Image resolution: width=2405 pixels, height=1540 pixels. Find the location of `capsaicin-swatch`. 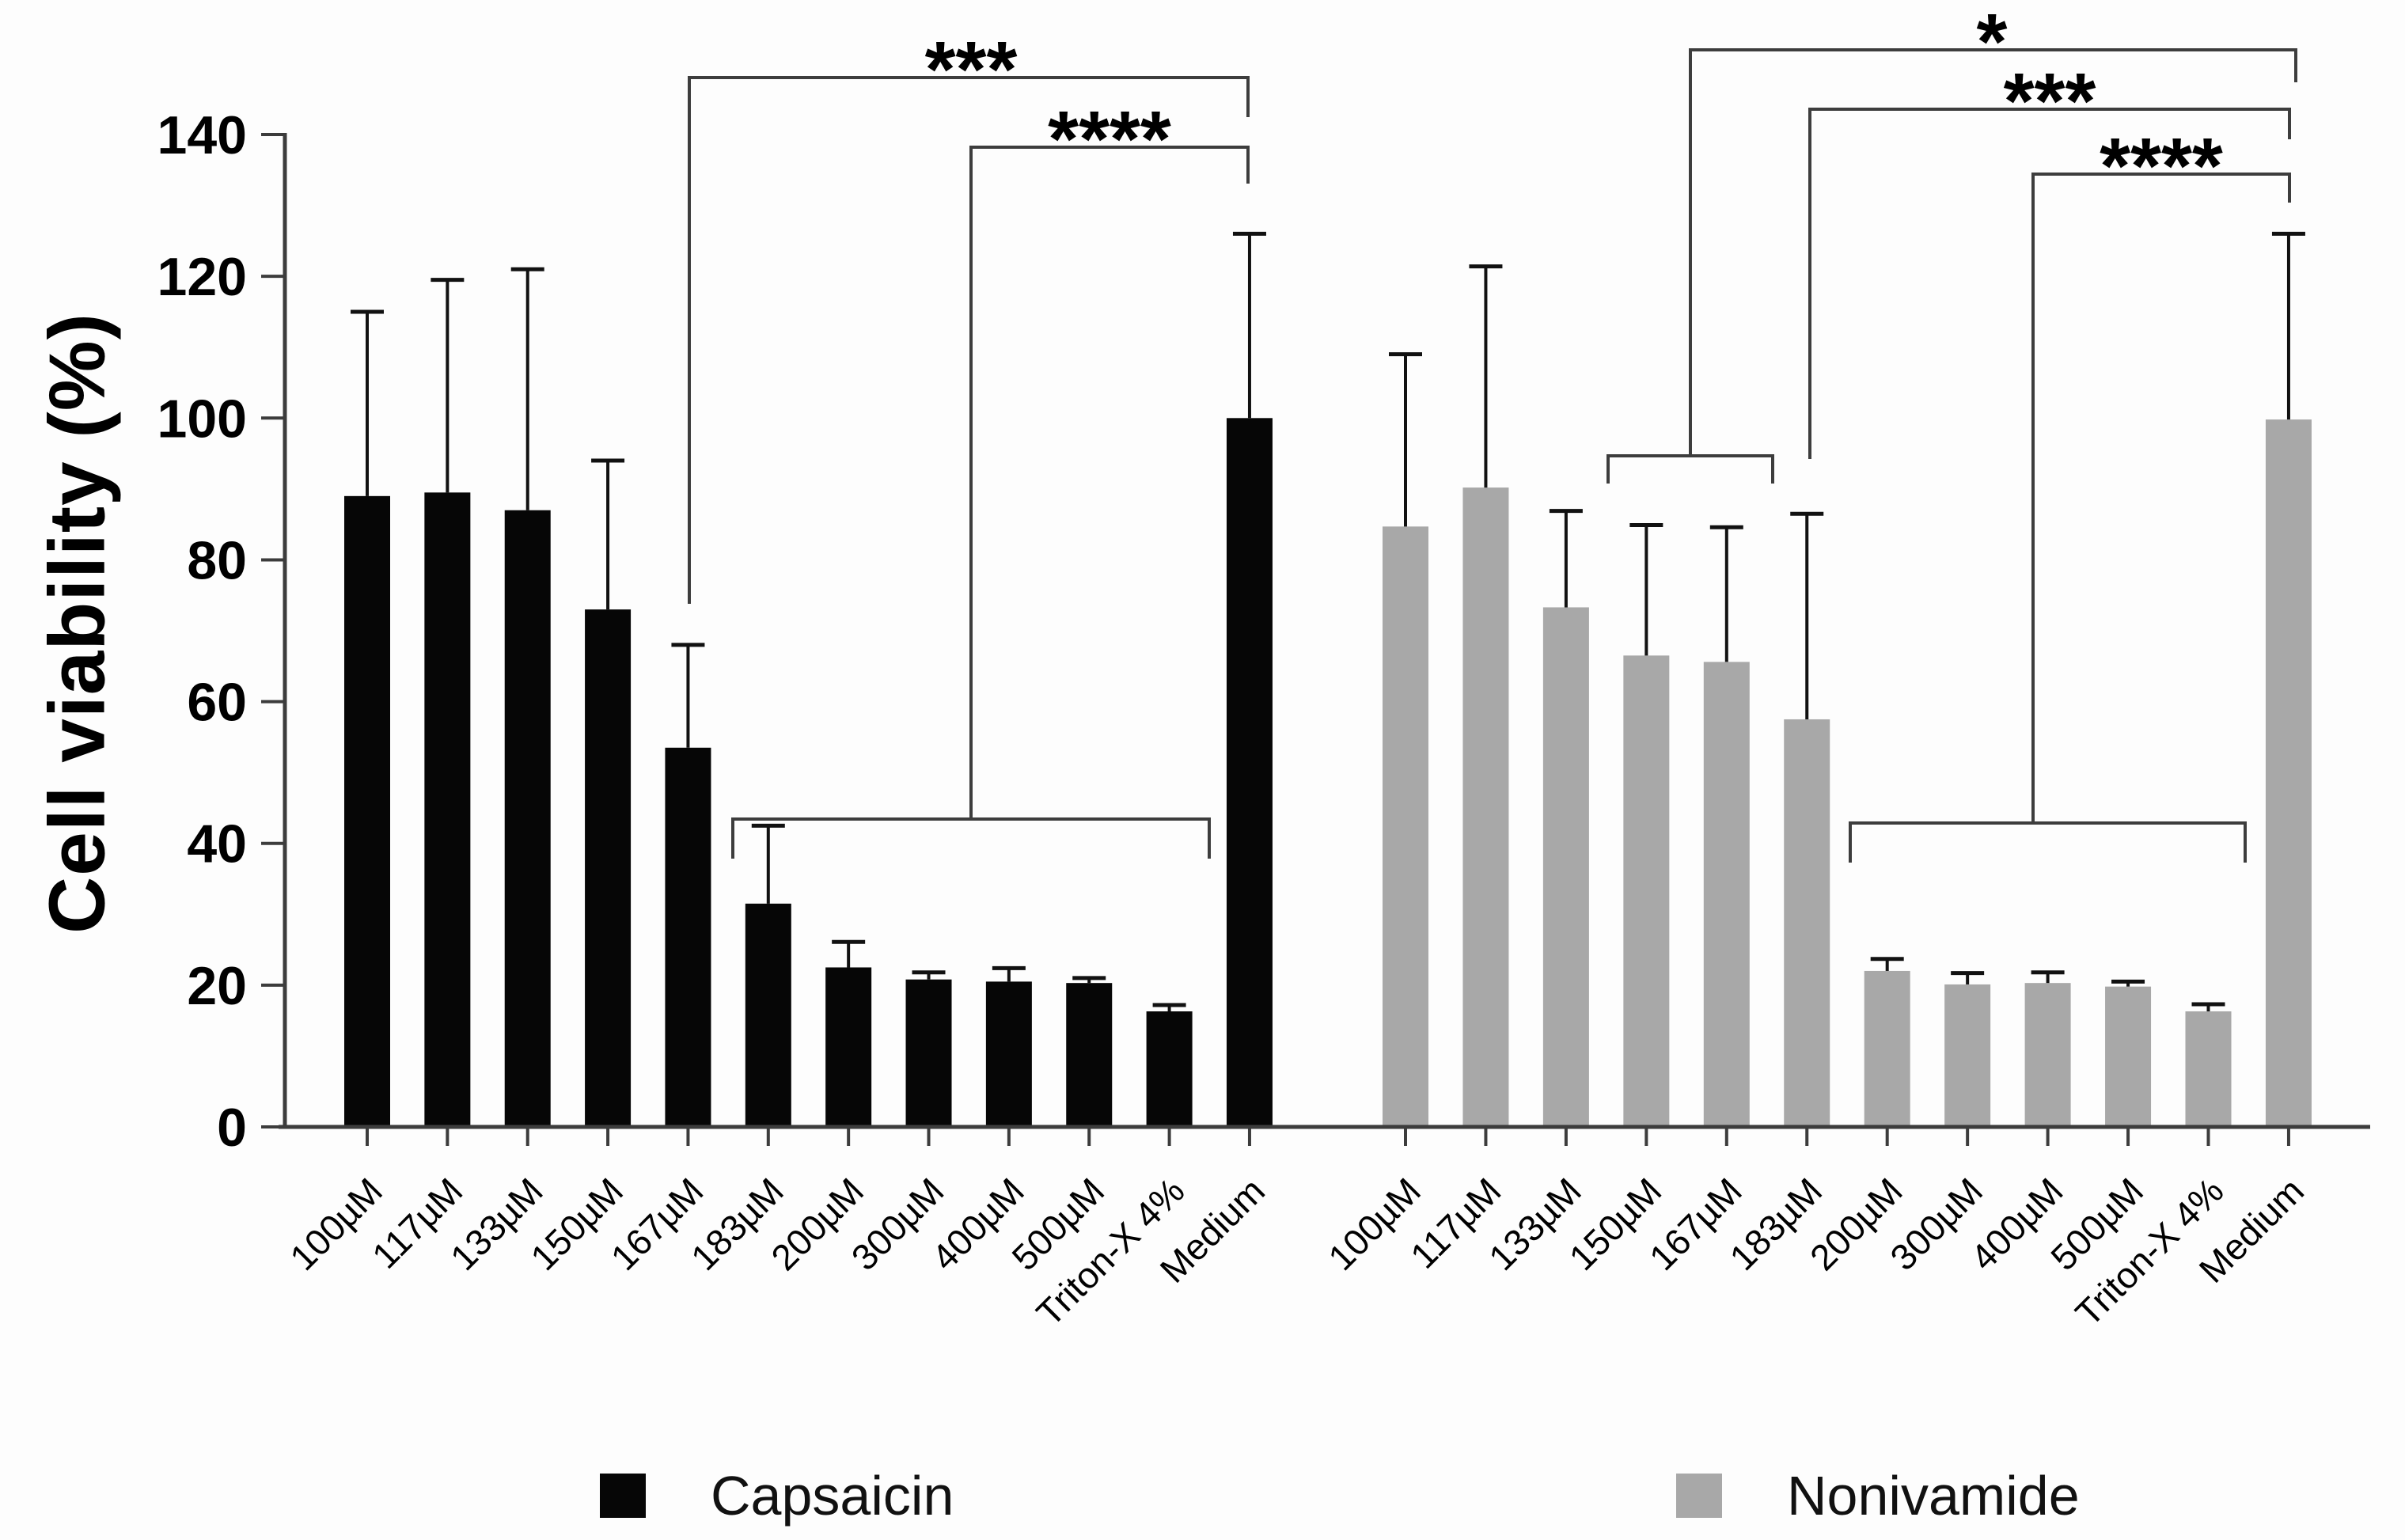

capsaicin-swatch is located at coordinates (623, 1496).